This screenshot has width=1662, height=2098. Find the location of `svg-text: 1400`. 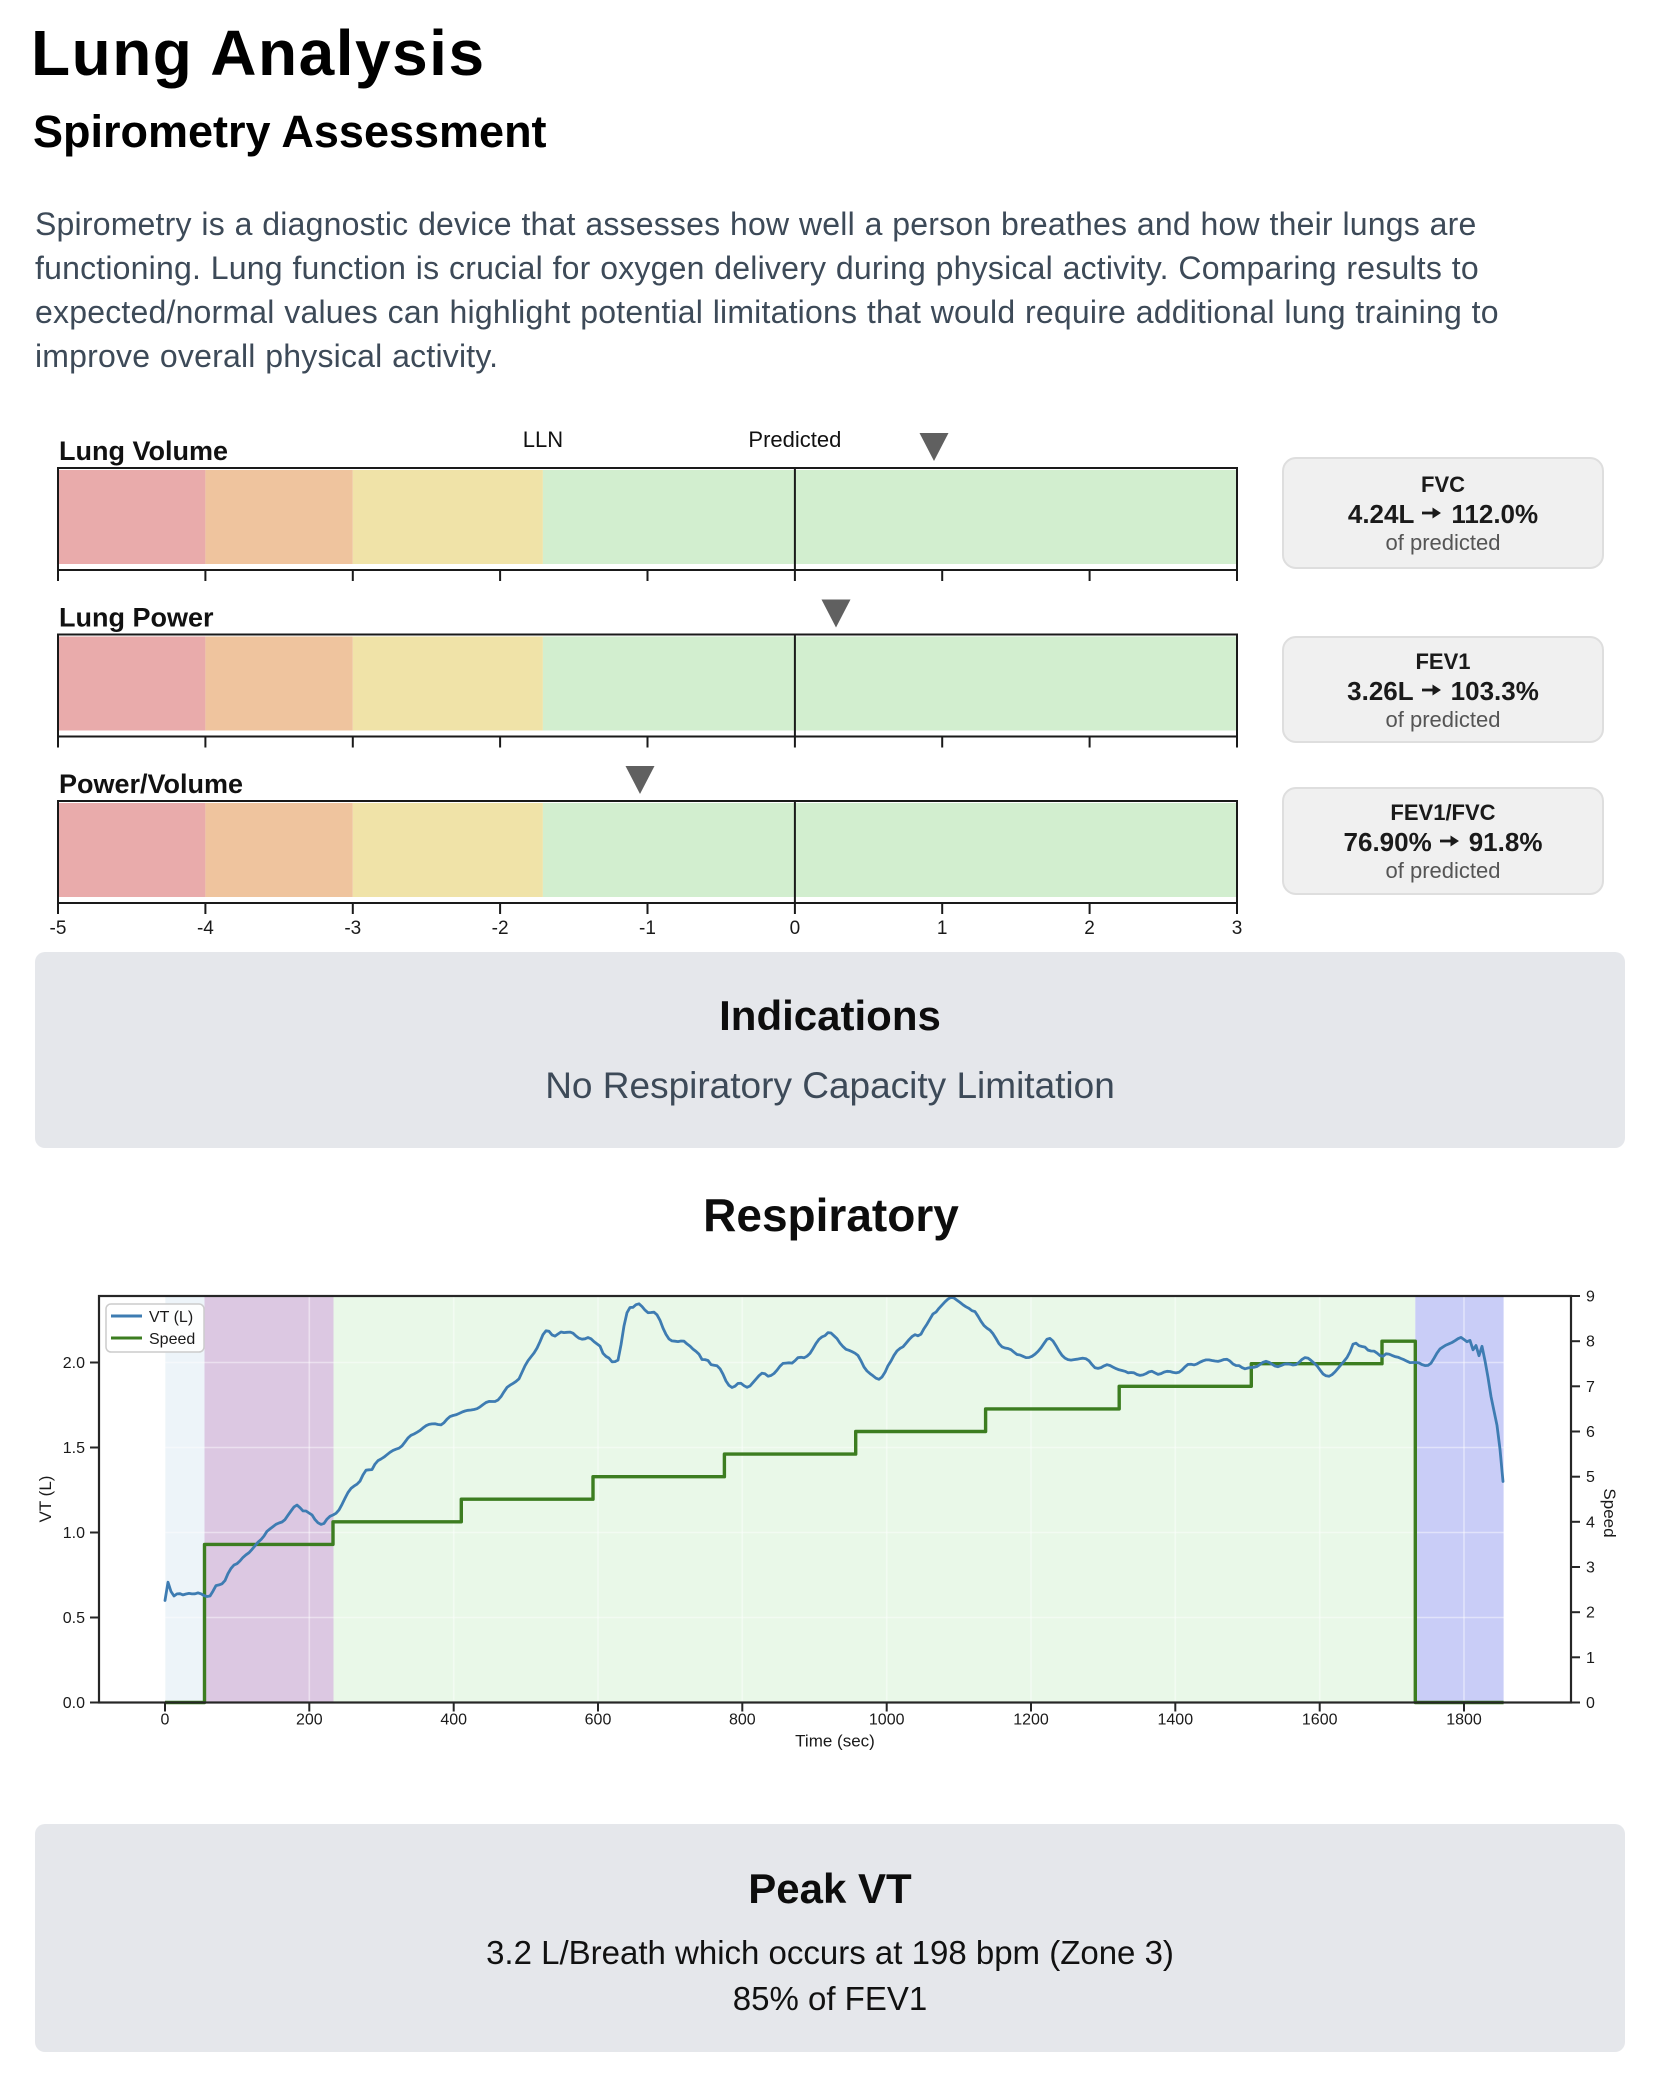

svg-text: 1400 is located at coordinates (1176, 1720).